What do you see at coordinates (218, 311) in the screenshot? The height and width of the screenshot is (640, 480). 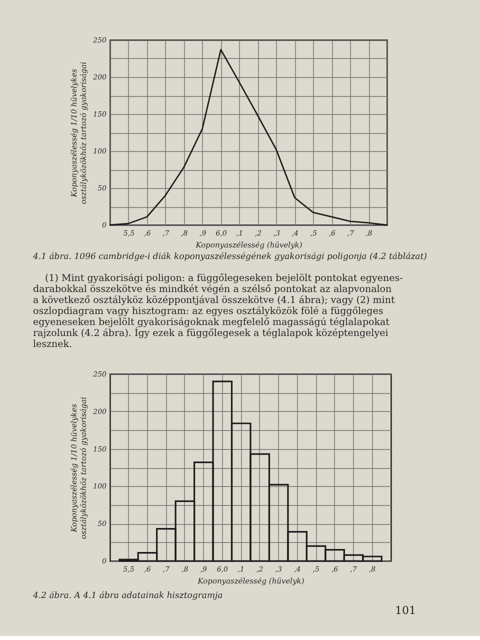 I see `text: (1) Mint gyakorisági poligon: a függőlegeseken bejelölt pontokat egyenes- darabokkal összekötve és mindkét végén a szélső pontokat az alapvonalon a következő osztályköz középpontjával összekötve (4.1 ábra); vagy (2) mint oszlopdiagram vagy hisztogram: az egyes osztályközök fölé a függőleges egyeneseken bejelölt gyakoriságoknak megfelelő magasságú téglalapokat rajzolunk (4.2 ábra). Így ezek a függőlegesek a téglalapok középtengelyei lesznek.` at bounding box center [218, 311].